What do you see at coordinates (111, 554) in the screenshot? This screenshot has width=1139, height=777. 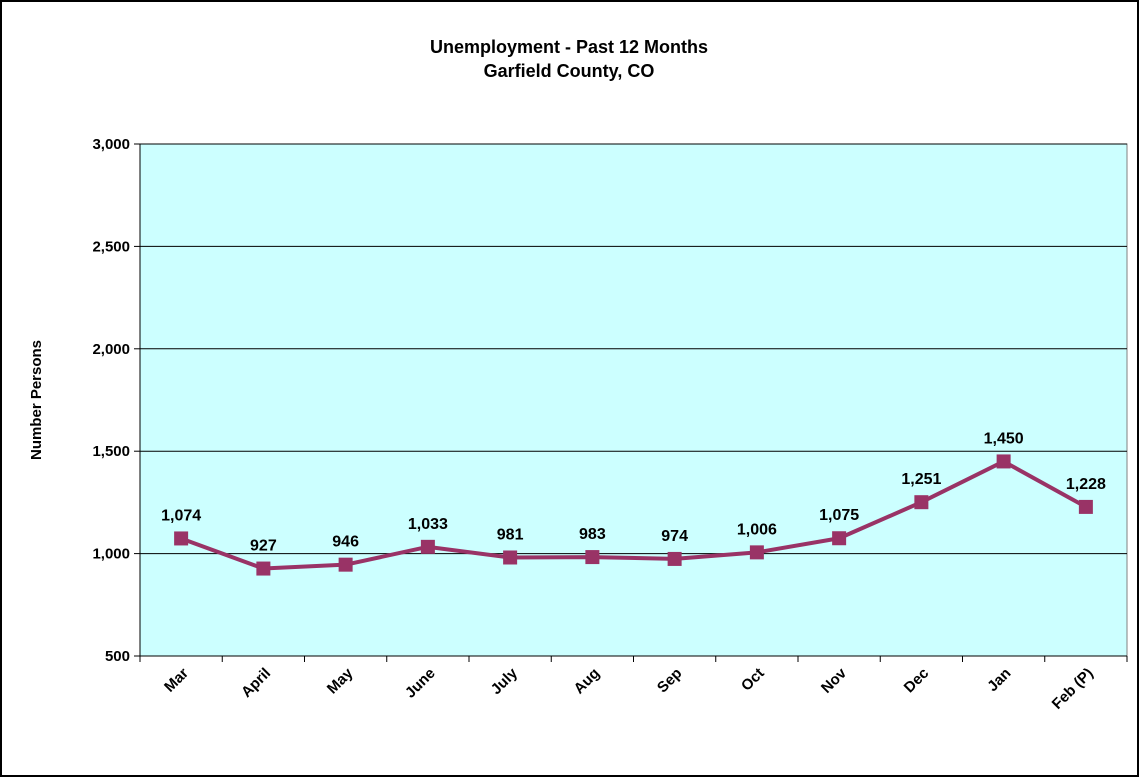 I see `y-tick-label: 1,000` at bounding box center [111, 554].